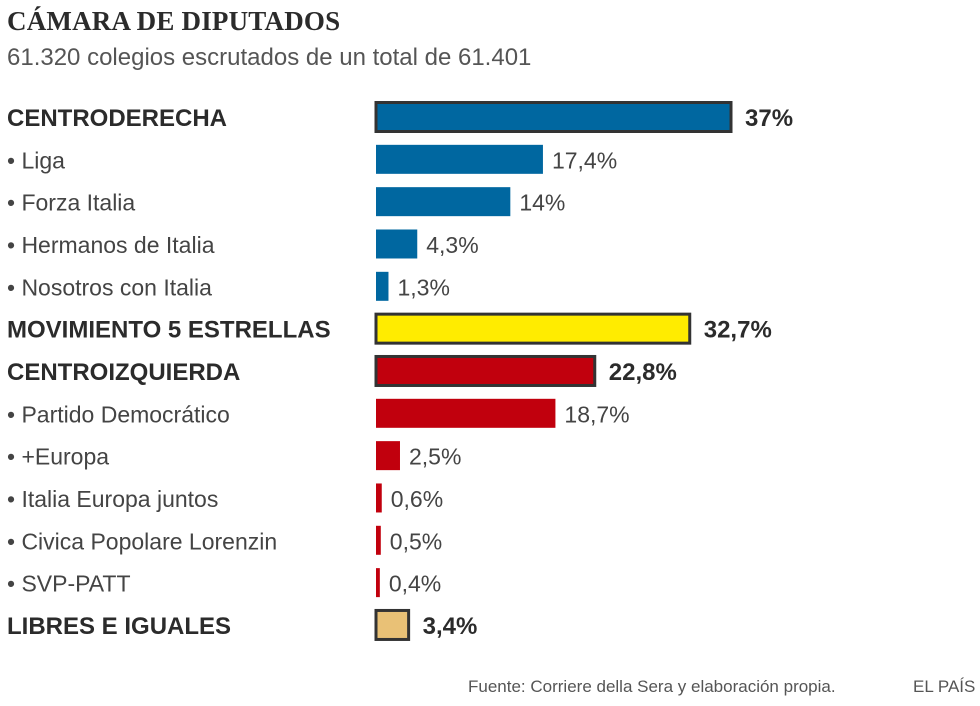 The image size is (980, 706). I want to click on bar-civica-popolare-lorenzin, so click(378, 540).